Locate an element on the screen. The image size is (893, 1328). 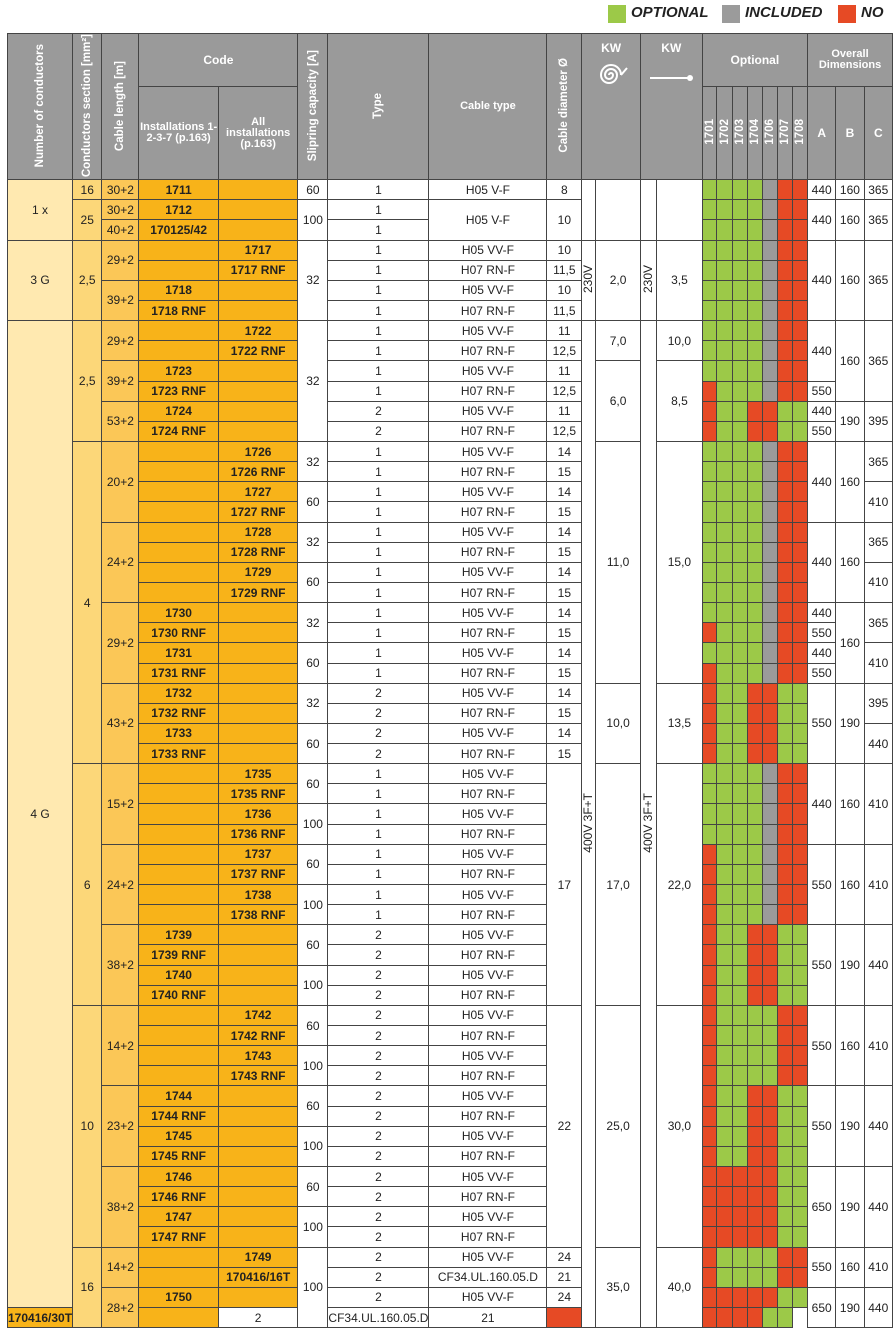
diameter-cell: 14 is located at coordinates (564, 572).